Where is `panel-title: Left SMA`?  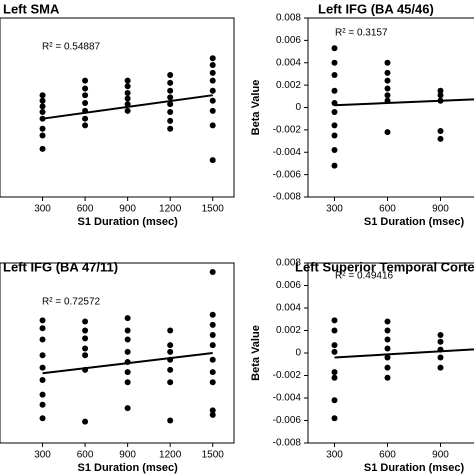 panel-title: Left SMA is located at coordinates (31, 8).